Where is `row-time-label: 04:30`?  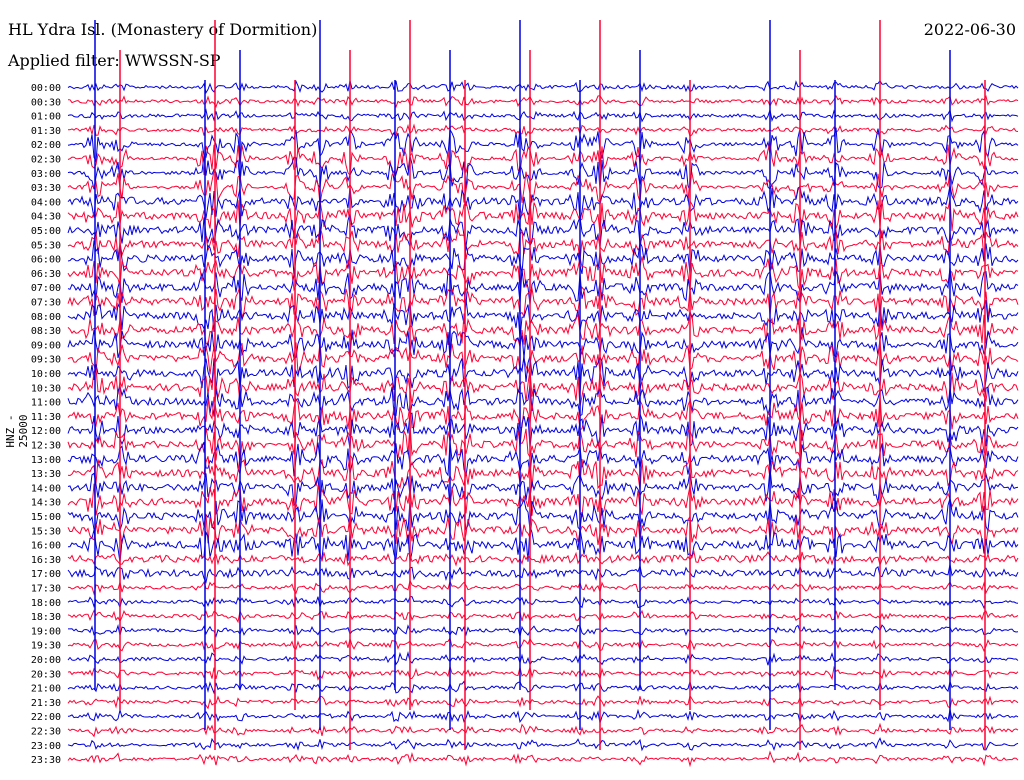 row-time-label: 04:30 is located at coordinates (46, 217).